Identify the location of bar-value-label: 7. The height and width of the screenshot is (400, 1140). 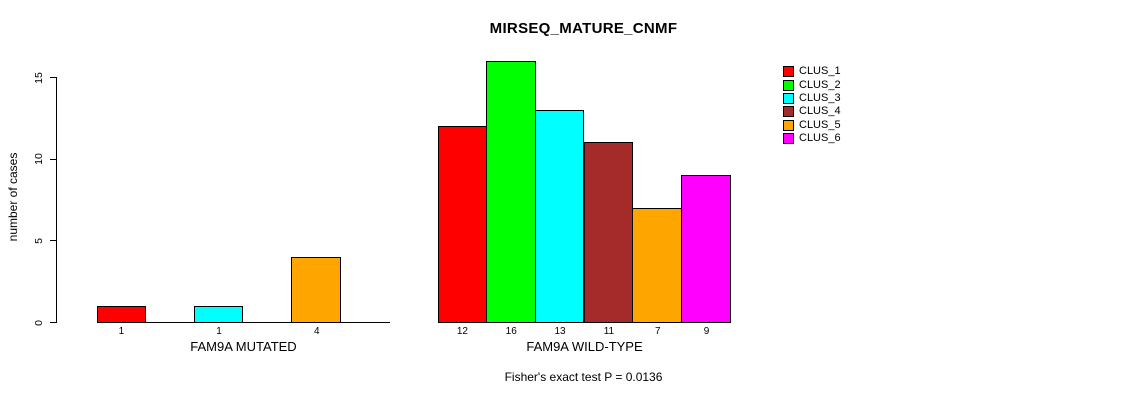
(657, 331).